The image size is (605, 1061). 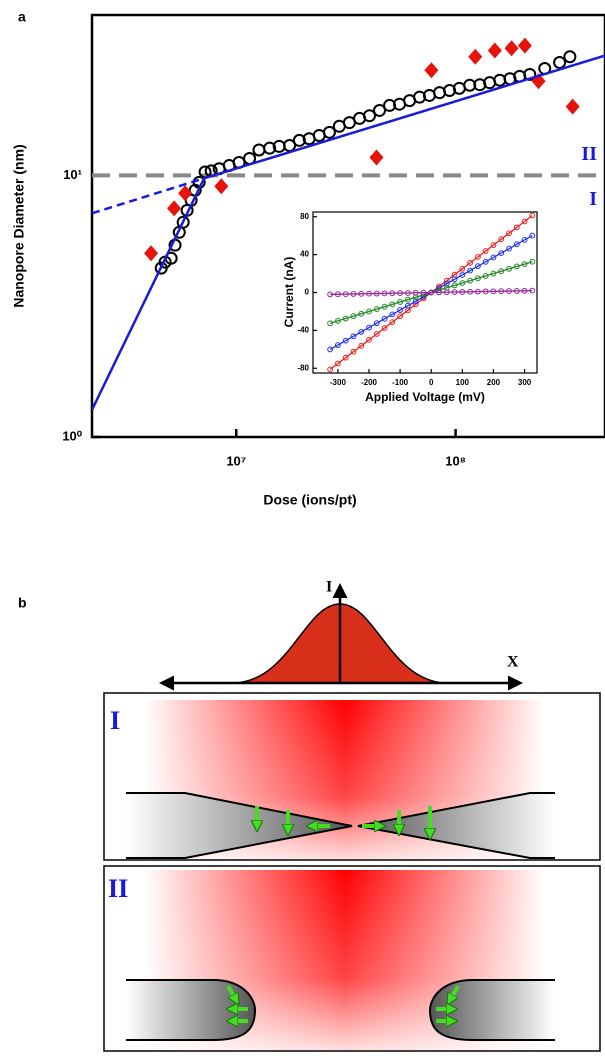 I want to click on x-tick-label: 10⁷, so click(x=236, y=460).